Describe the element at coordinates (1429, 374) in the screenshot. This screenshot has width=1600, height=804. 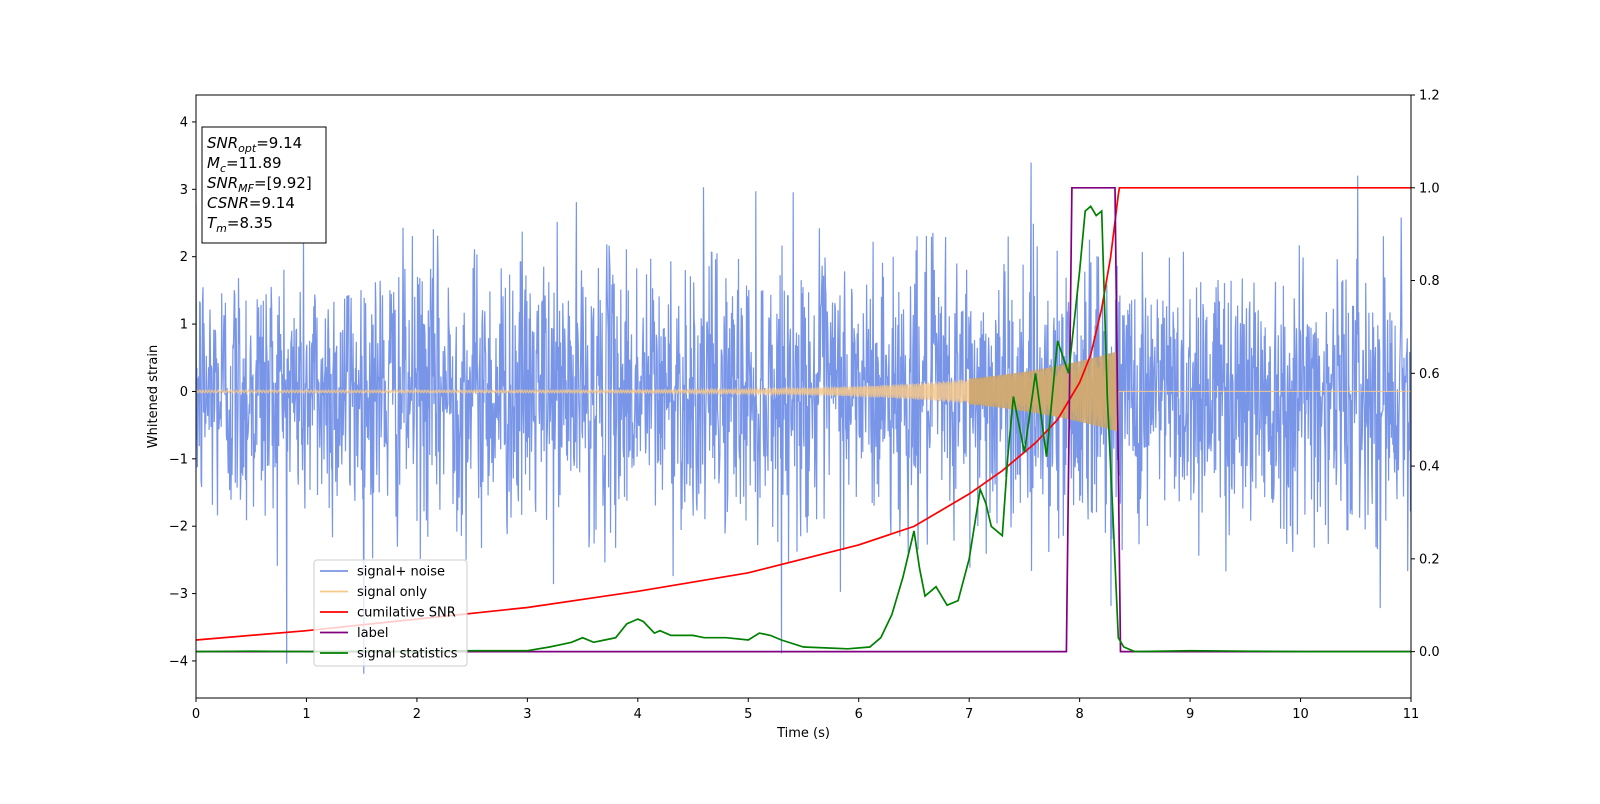
I see `y2-tick-label: 0.6` at that location.